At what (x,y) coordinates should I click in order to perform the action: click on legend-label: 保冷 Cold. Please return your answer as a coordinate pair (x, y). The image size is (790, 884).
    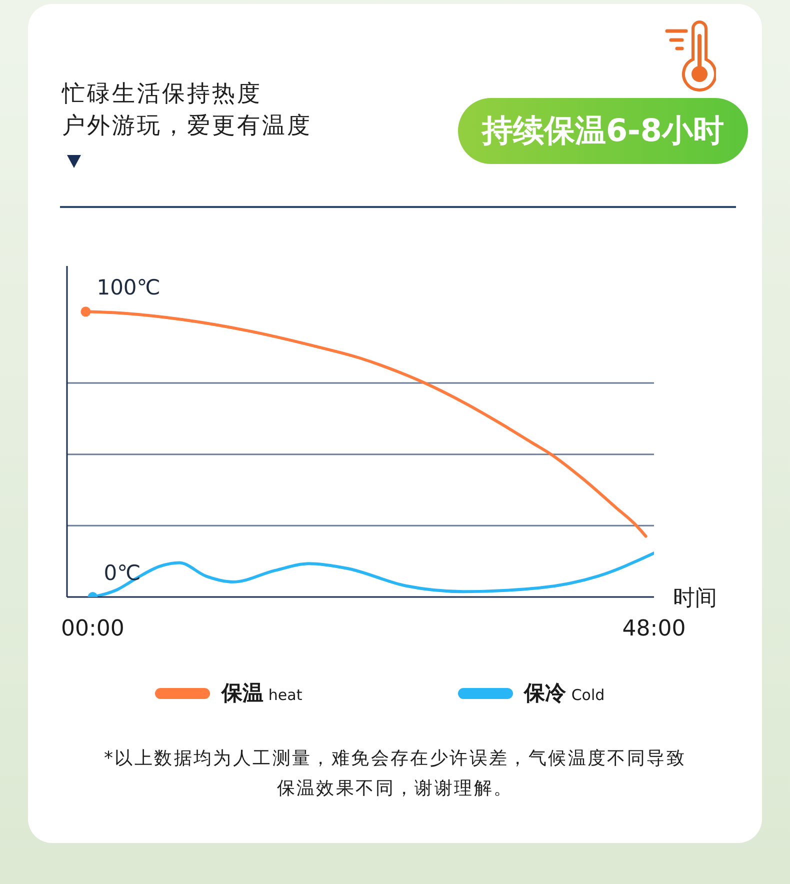
    Looking at the image, I should click on (564, 693).